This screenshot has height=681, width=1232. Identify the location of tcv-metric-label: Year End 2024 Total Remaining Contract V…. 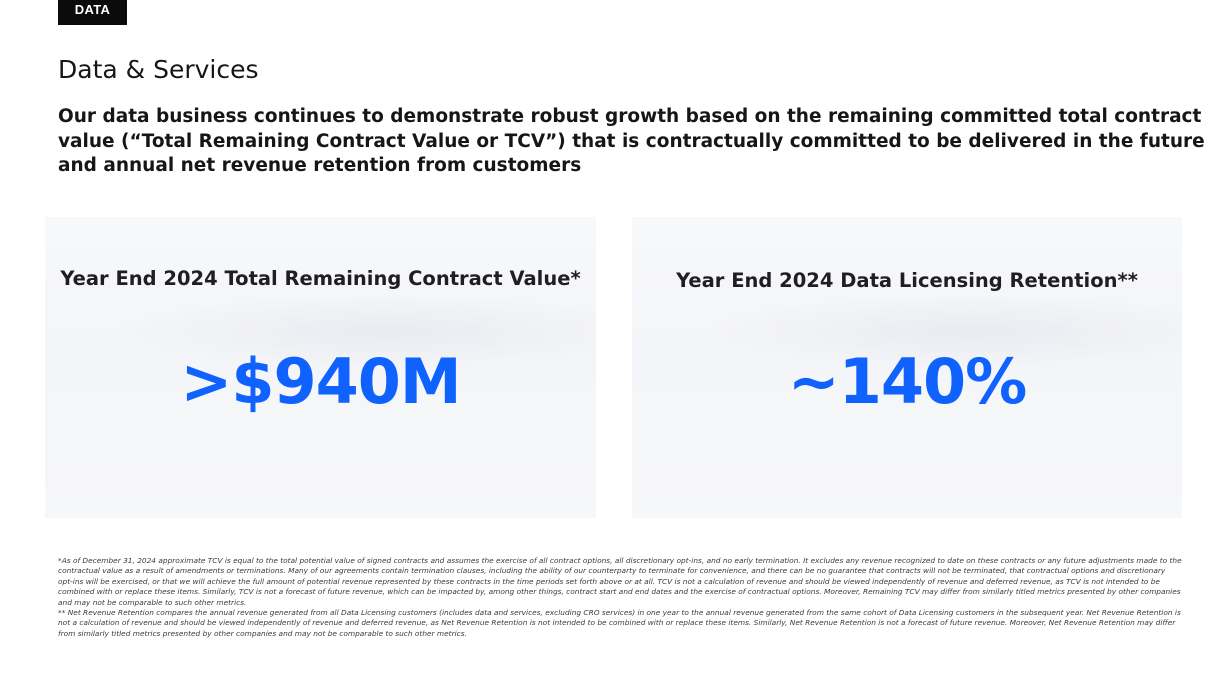
(320, 278).